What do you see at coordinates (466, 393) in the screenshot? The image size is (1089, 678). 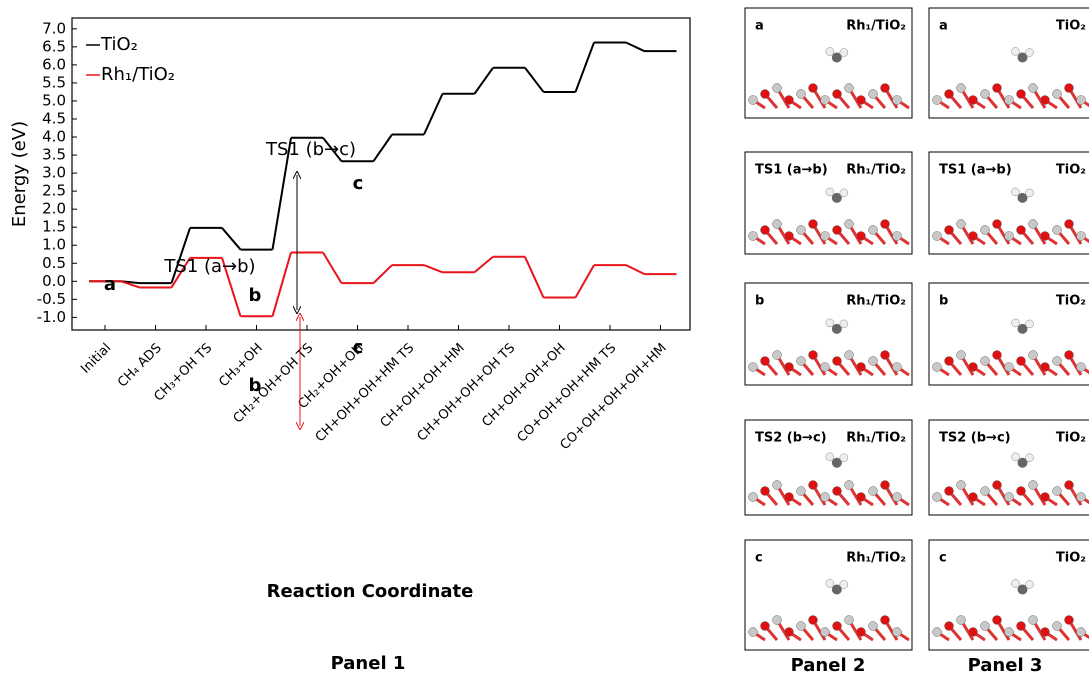 I see `x-tick-label: CH+OH+OH+OH TS` at bounding box center [466, 393].